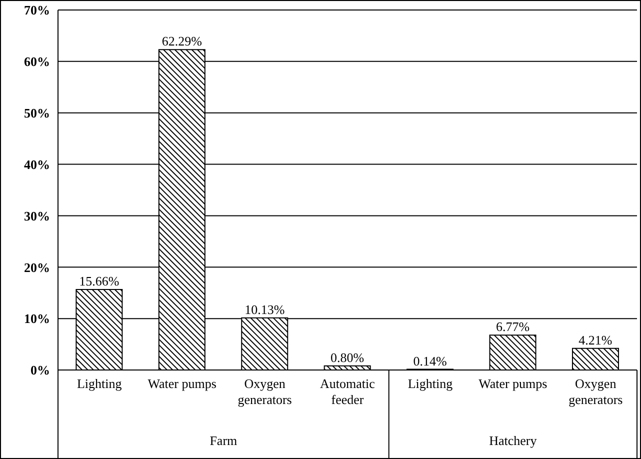  What do you see at coordinates (513, 326) in the screenshot?
I see `data-label: 6.77%` at bounding box center [513, 326].